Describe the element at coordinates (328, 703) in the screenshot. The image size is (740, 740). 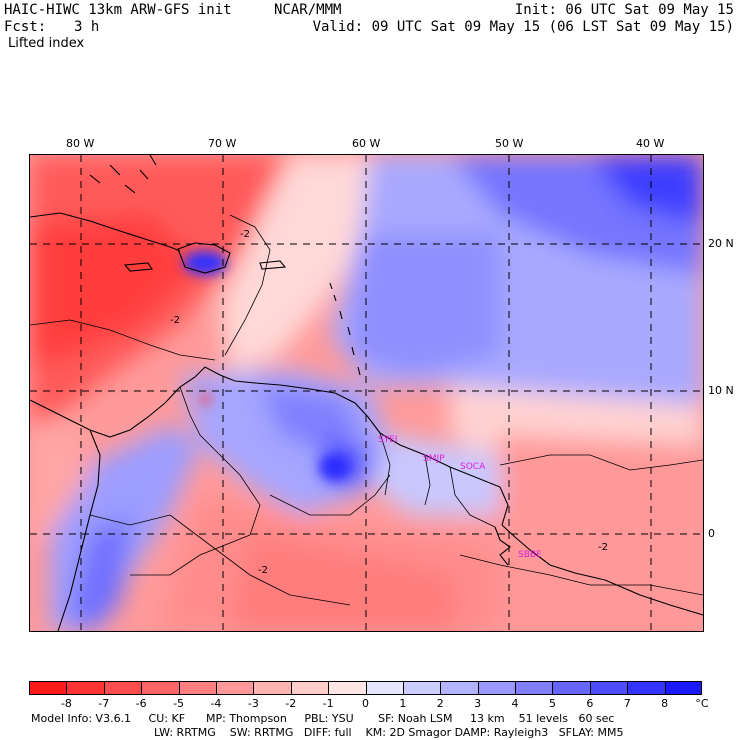
I see `colorbar-label: -1` at that location.